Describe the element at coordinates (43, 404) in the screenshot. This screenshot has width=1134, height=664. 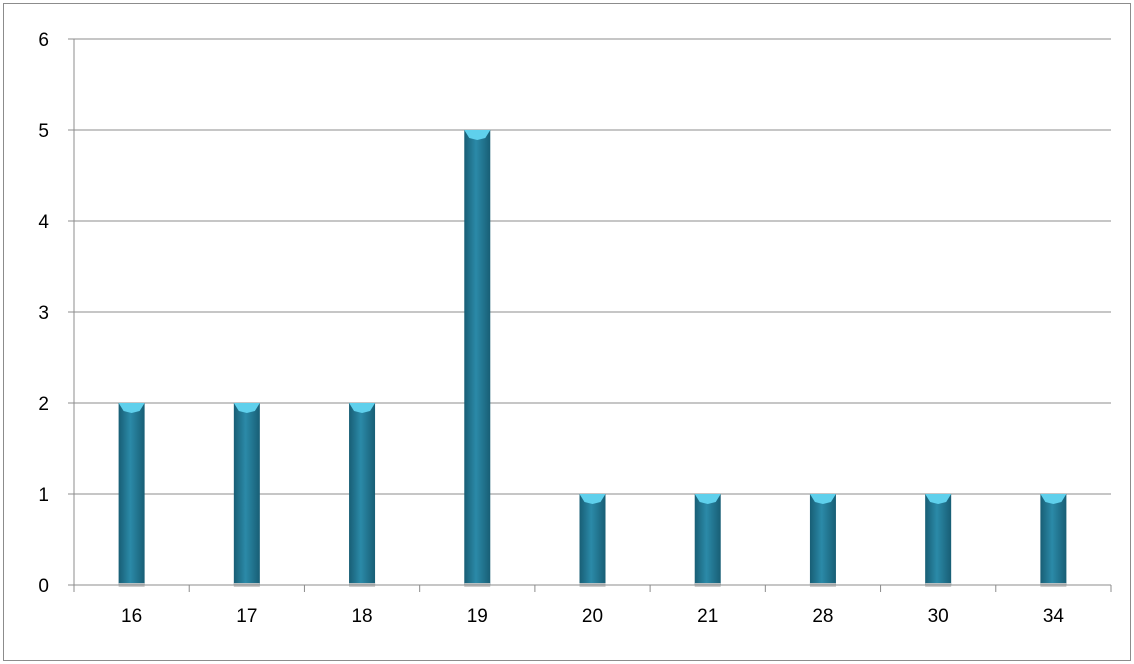
I see `y-tick-label: 2` at that location.